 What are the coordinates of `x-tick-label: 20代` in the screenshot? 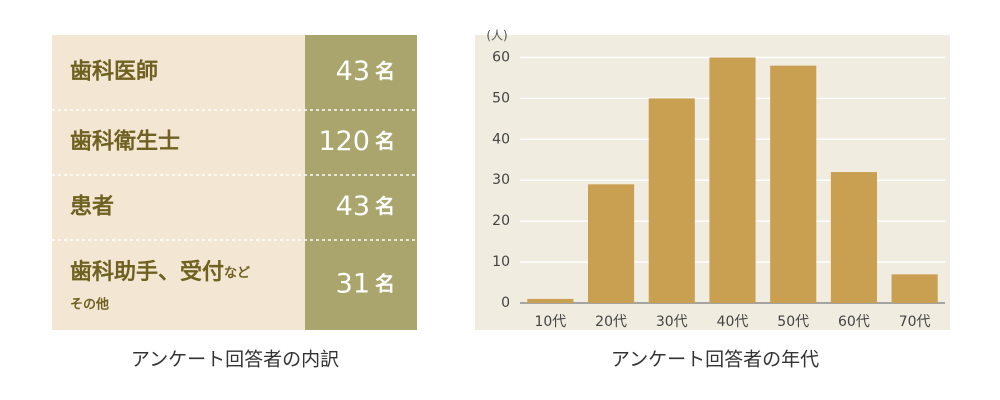 It's located at (611, 322).